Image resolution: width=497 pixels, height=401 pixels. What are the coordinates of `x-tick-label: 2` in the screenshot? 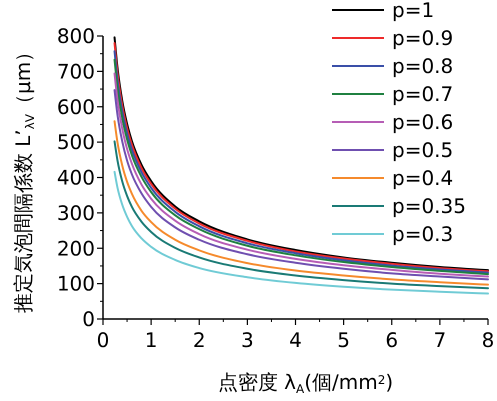 It's located at (199, 340).